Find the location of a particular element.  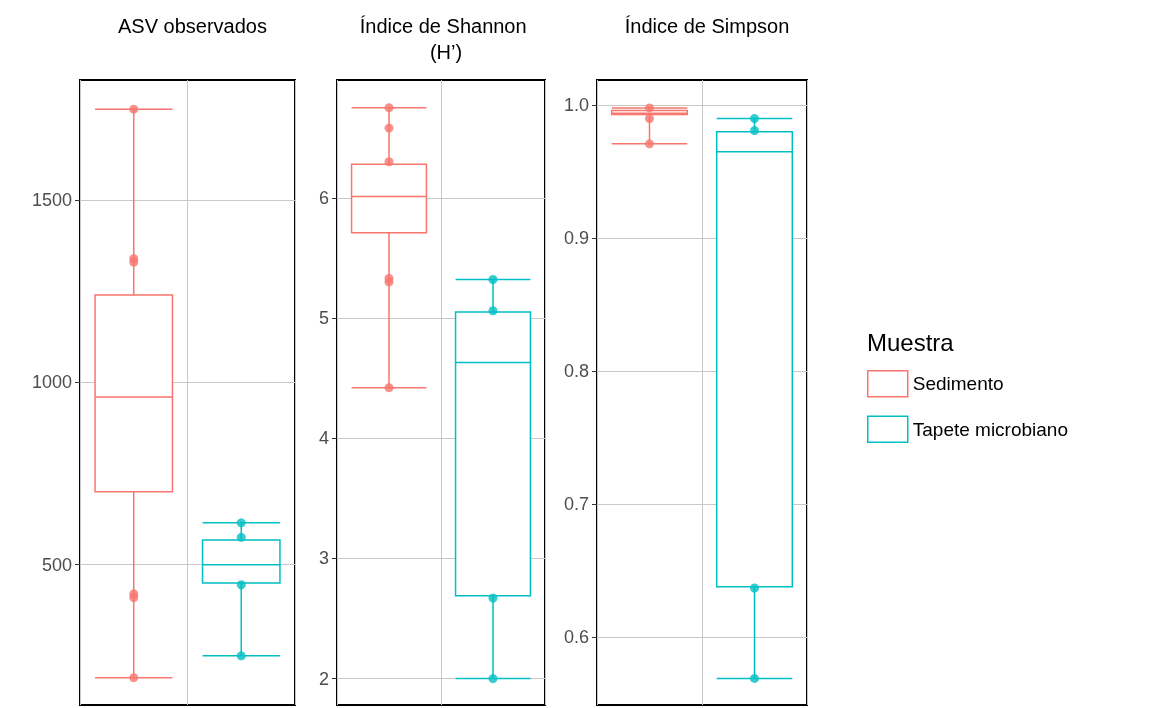

chart-title: ASV observados is located at coordinates (192, 26).